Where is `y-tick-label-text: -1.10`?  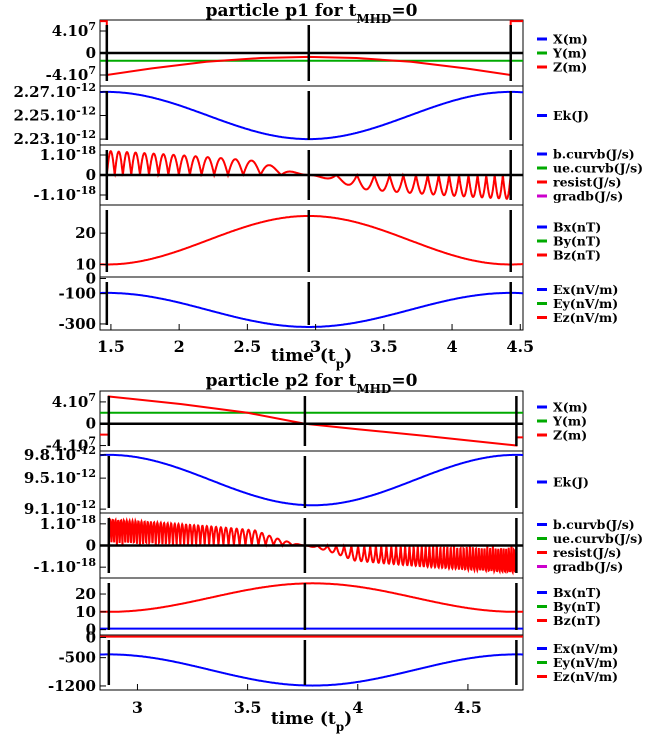 y-tick-label-text: -1.10 is located at coordinates (54, 195).